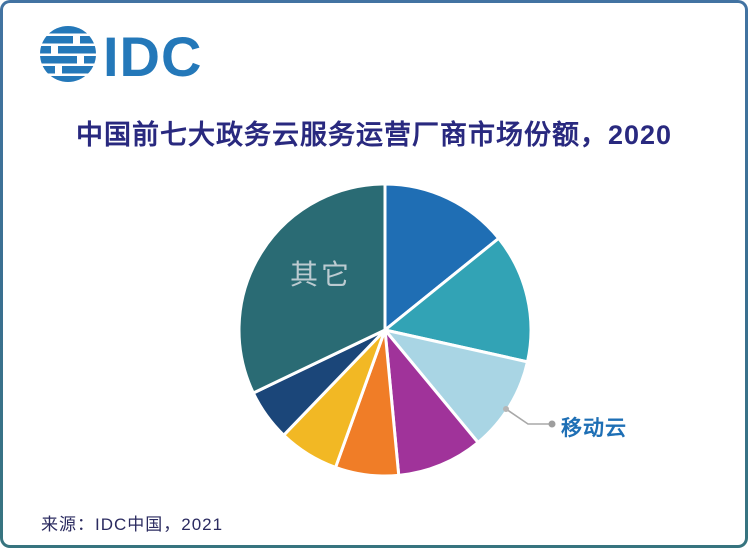 This screenshot has height=551, width=748. I want to click on idc-logo: IDC, so click(121, 55).